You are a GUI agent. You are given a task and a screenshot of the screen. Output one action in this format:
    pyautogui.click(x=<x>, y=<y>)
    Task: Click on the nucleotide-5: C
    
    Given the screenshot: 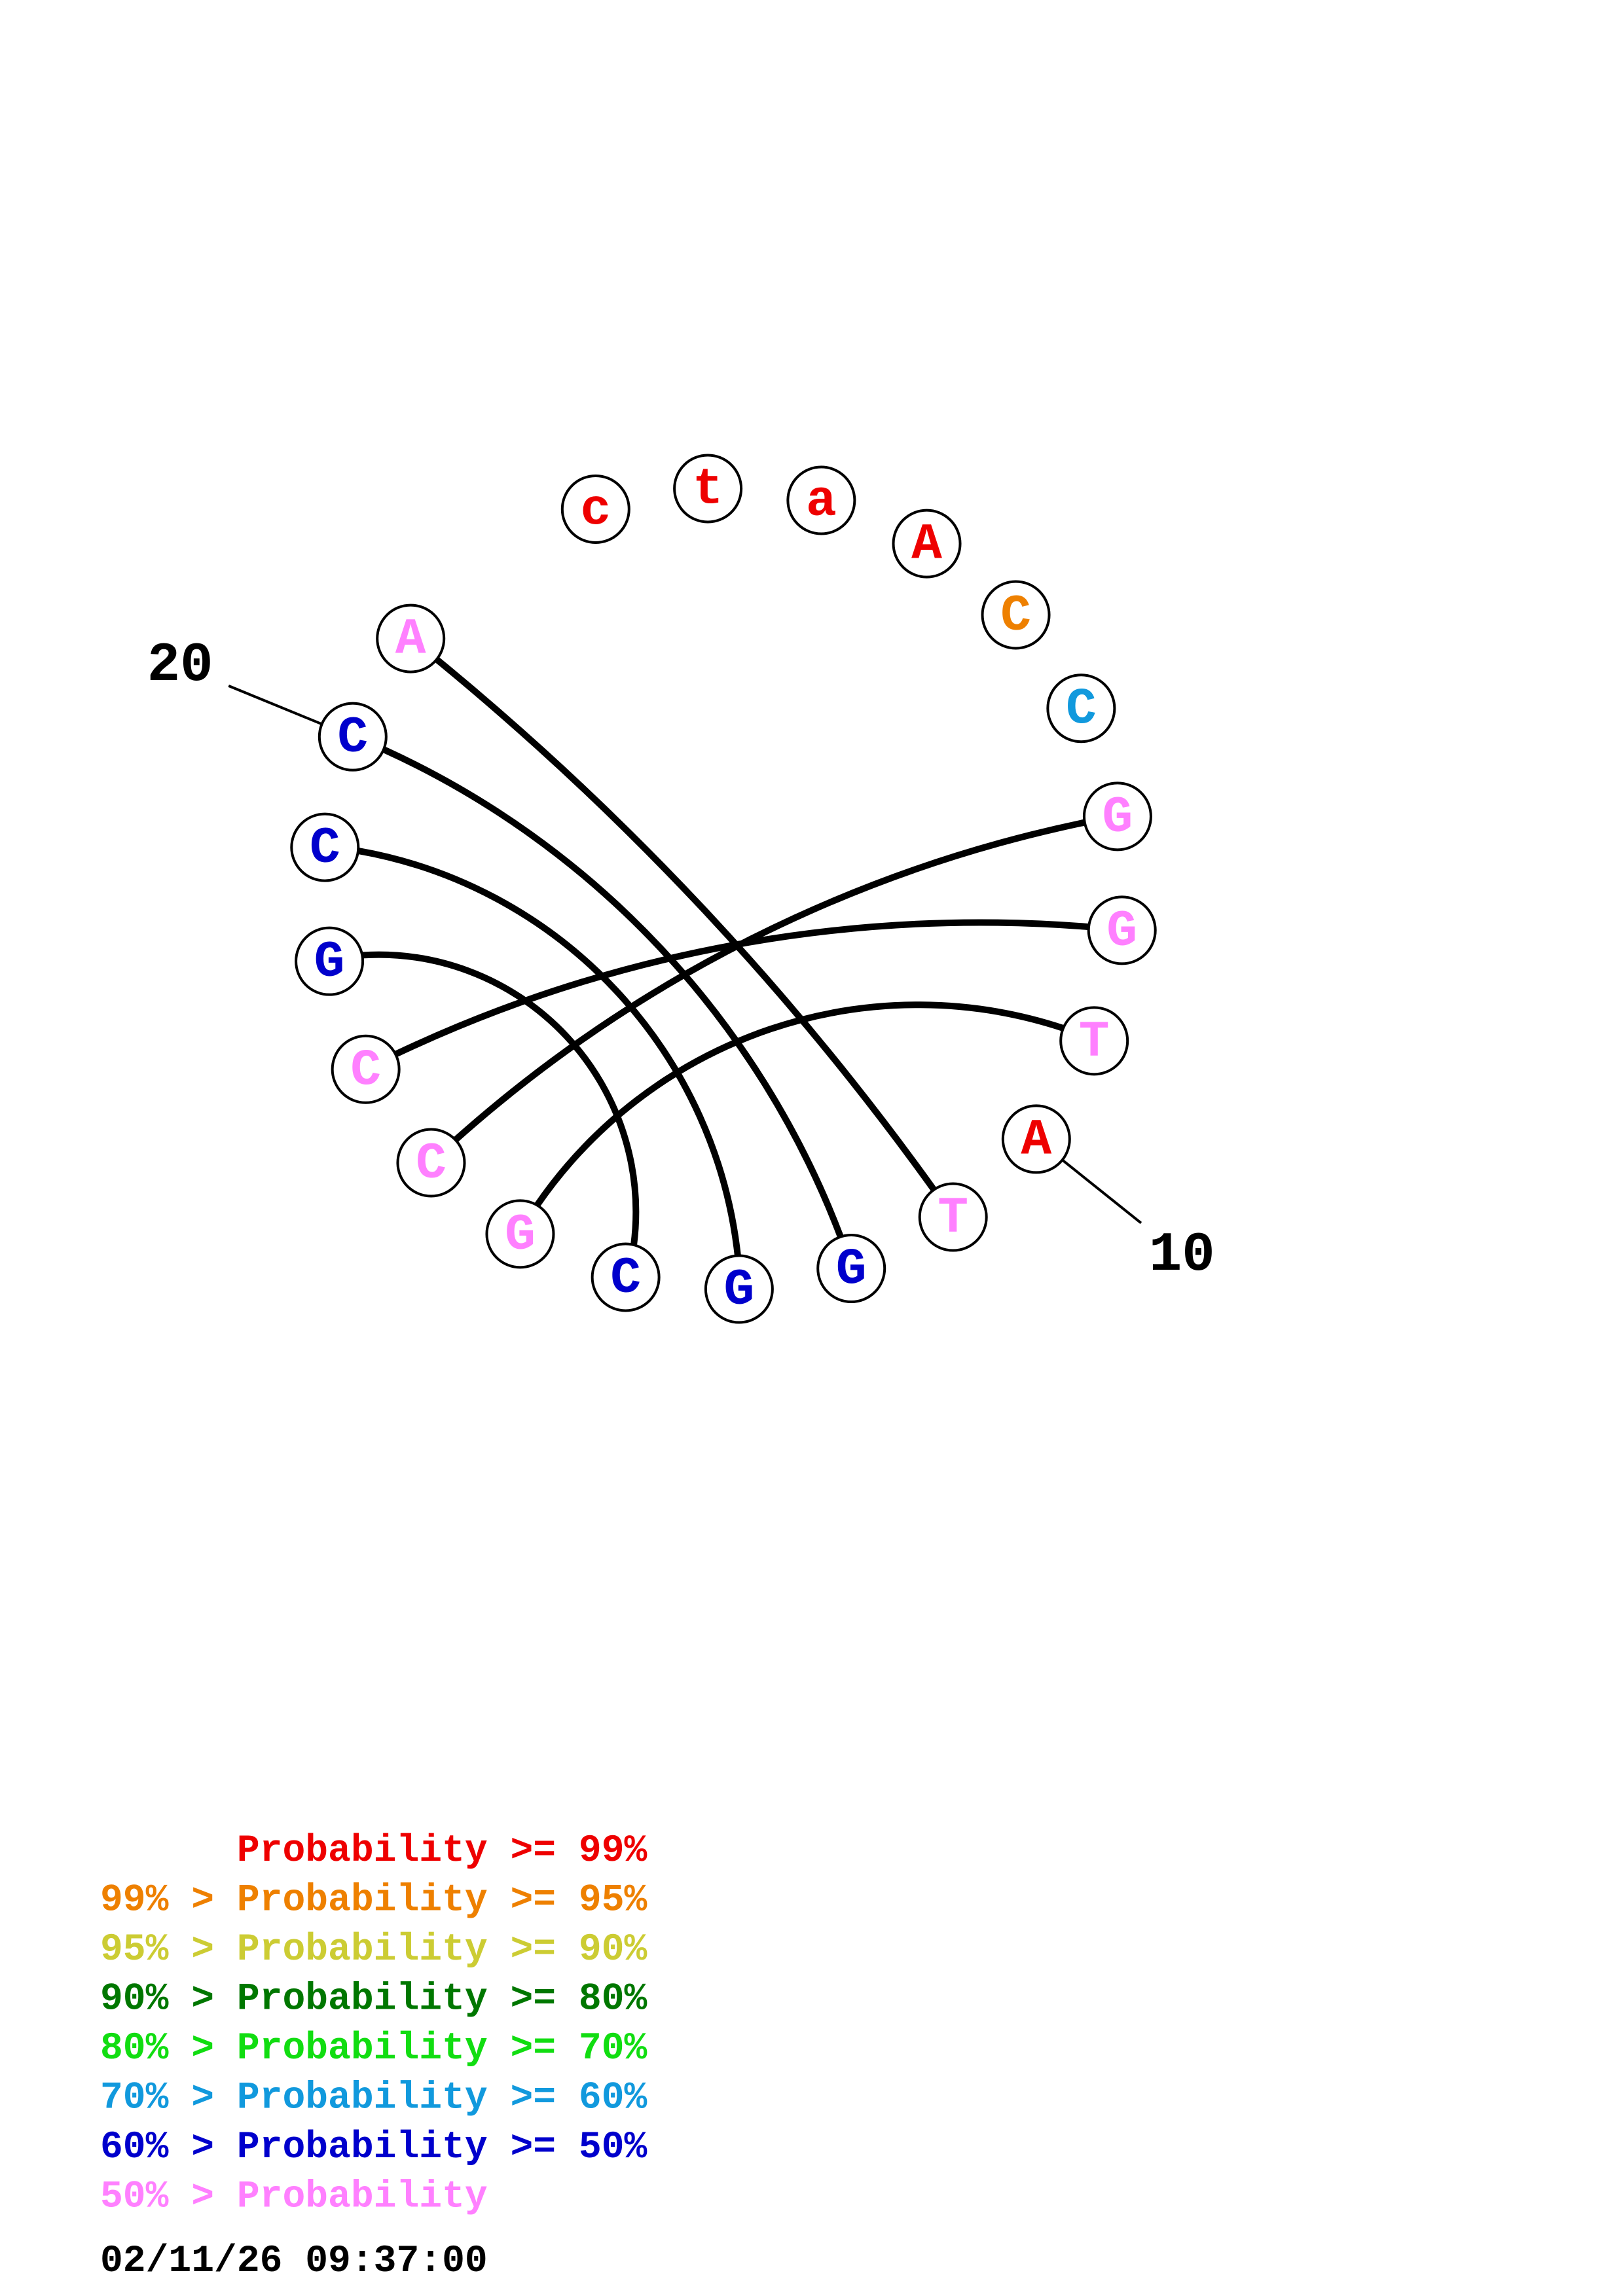 What is the action you would take?
    pyautogui.click(x=1016, y=615)
    